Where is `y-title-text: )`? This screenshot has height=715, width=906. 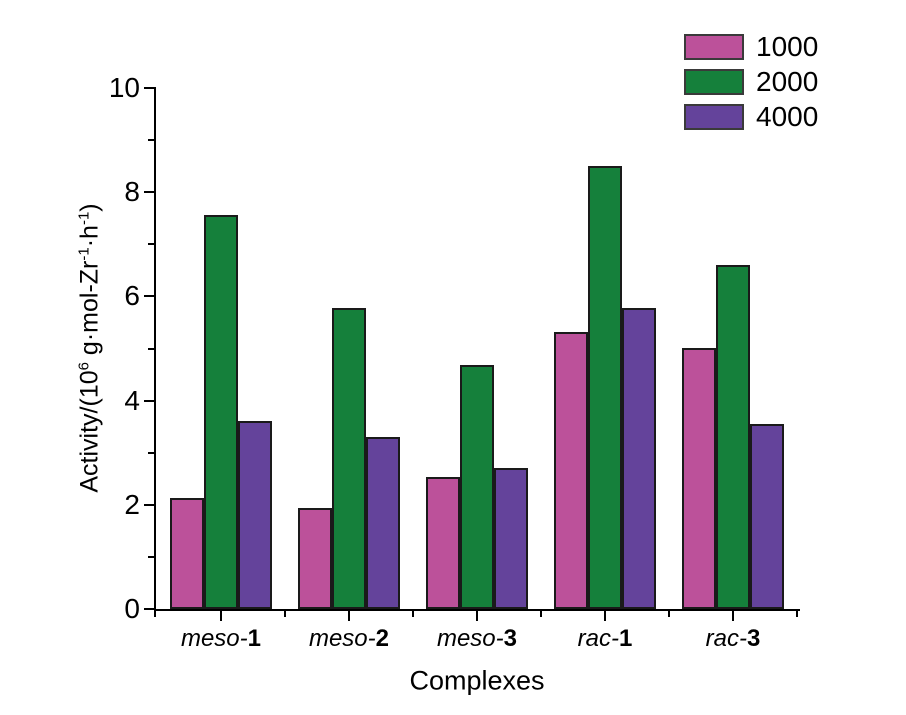 y-title-text: ) is located at coordinates (89, 207).